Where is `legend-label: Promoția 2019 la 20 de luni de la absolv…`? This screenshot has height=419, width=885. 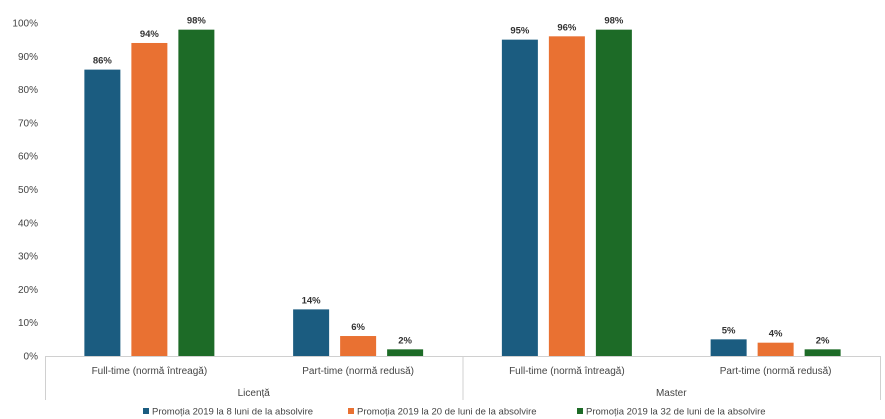
legend-label: Promoția 2019 la 20 de luni de la absolv… is located at coordinates (447, 412).